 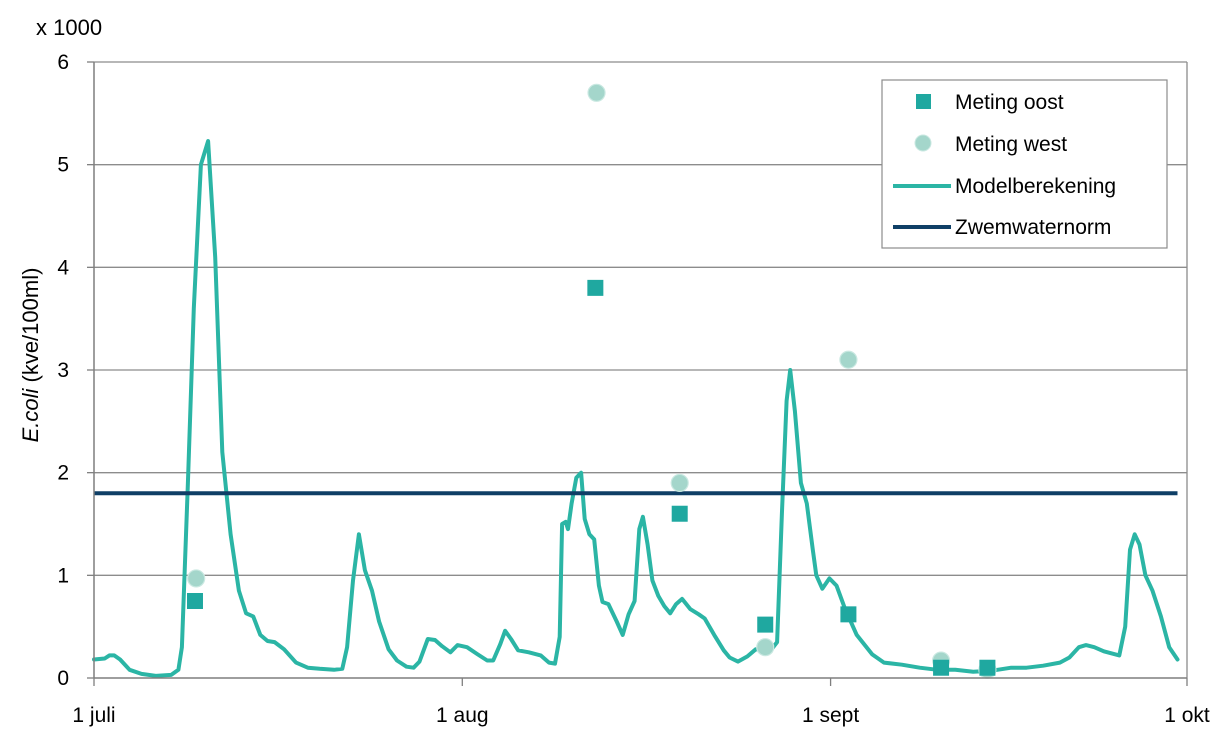 I want to click on x-tick-label: 1 okt, so click(x=1187, y=715).